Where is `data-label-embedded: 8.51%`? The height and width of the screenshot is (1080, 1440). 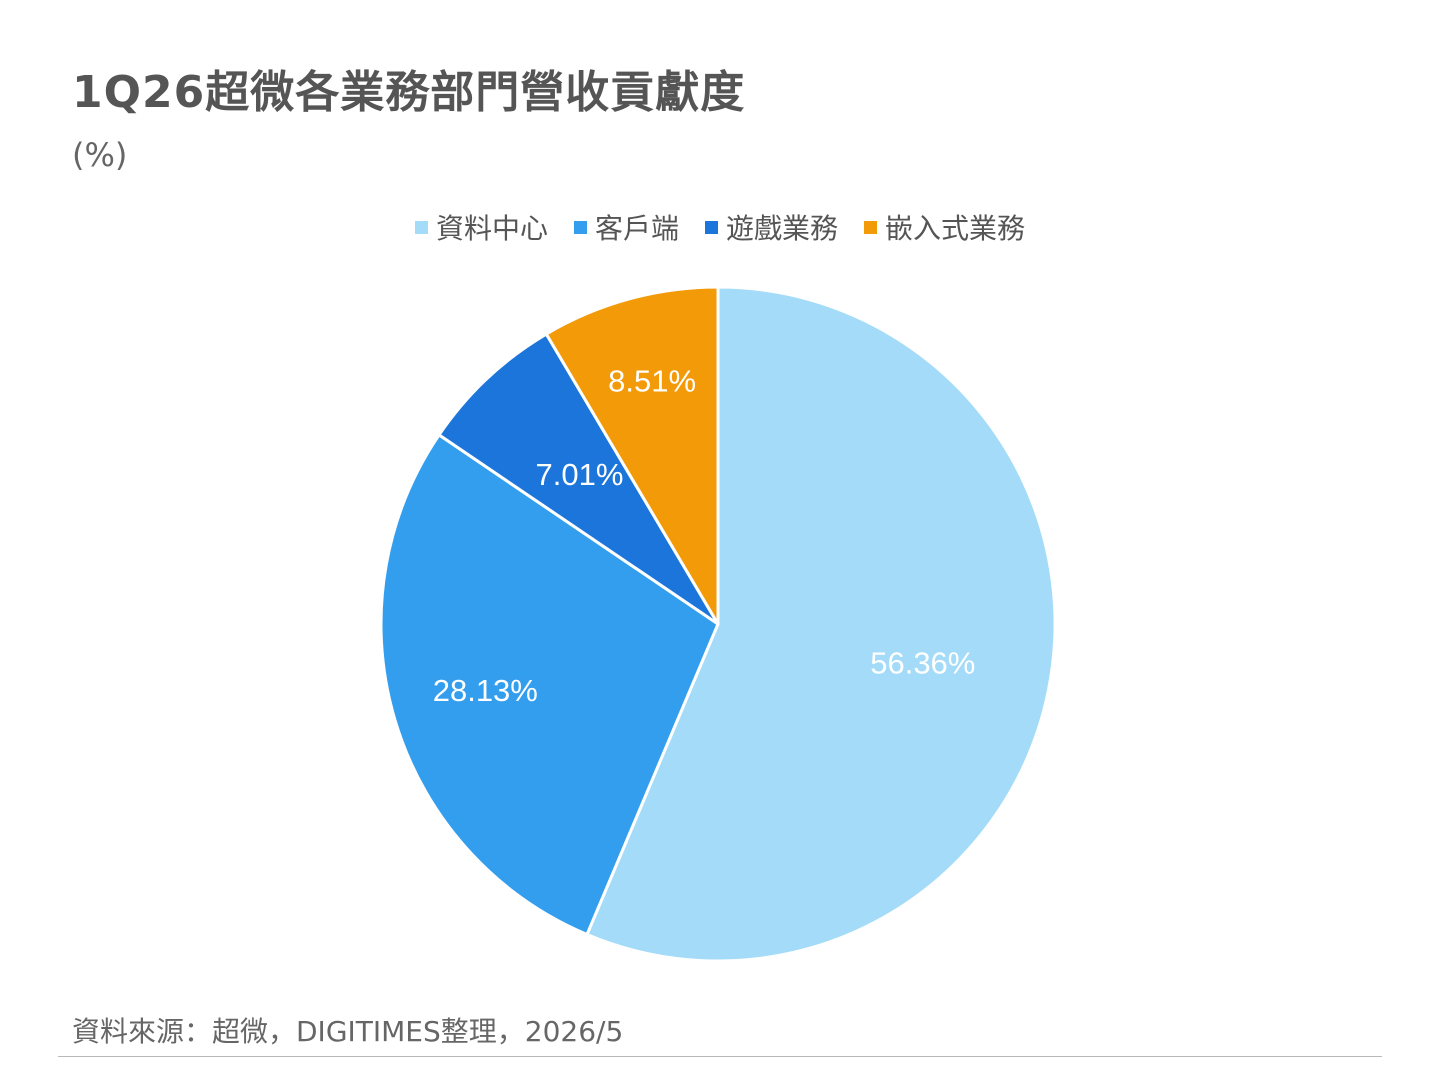
data-label-embedded: 8.51% is located at coordinates (652, 381).